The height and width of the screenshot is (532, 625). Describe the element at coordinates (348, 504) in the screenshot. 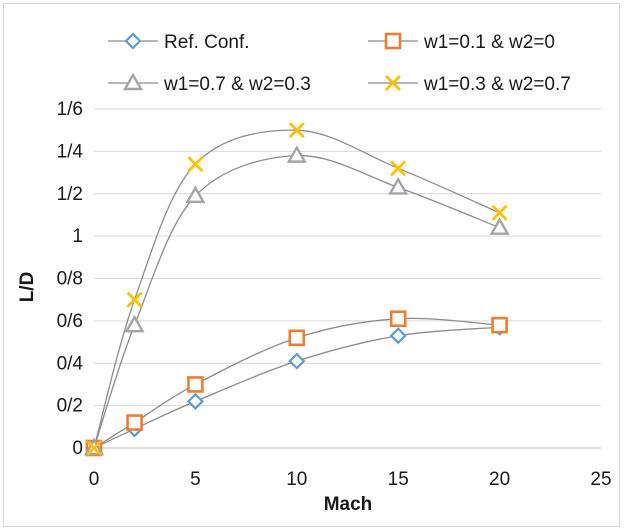

I see `x-axis-title: Mach` at that location.